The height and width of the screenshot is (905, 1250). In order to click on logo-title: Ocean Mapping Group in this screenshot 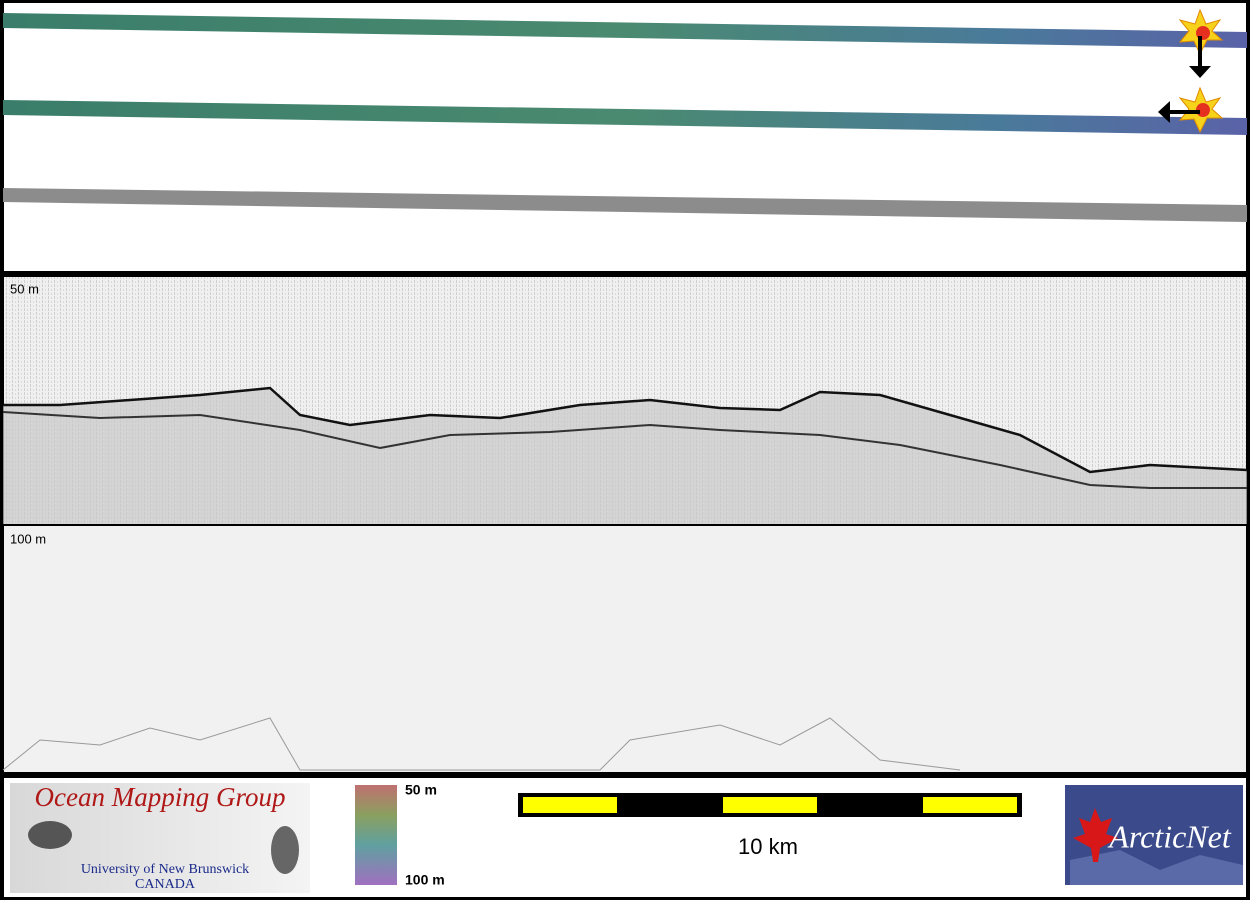, I will do `click(160, 797)`.